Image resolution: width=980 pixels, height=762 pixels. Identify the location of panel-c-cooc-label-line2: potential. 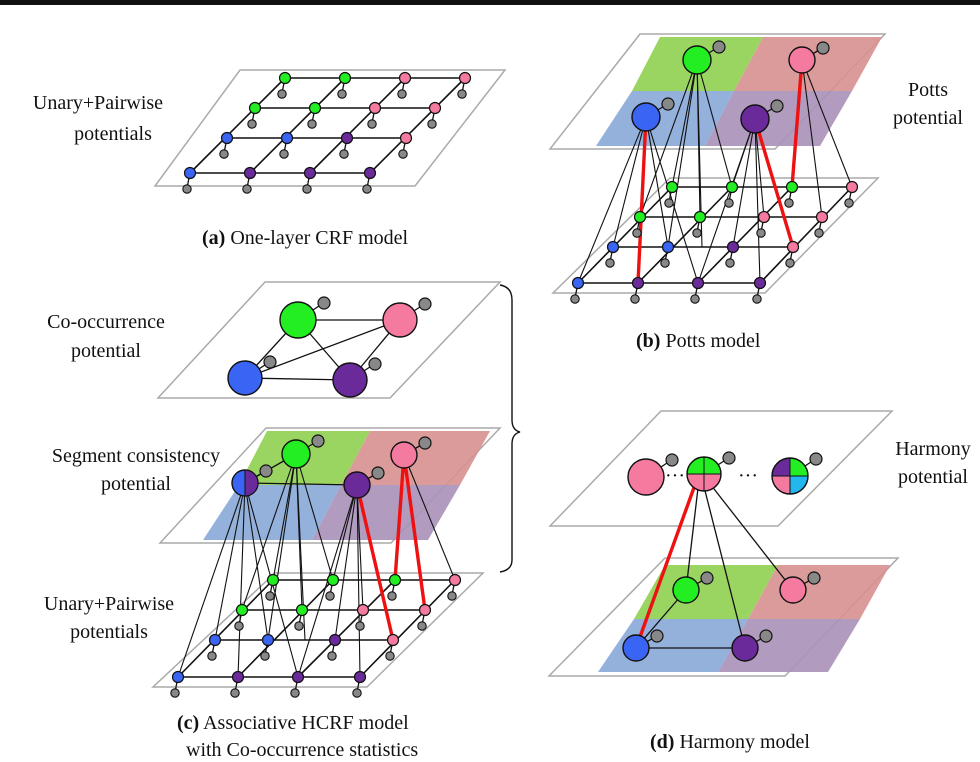
(106, 351).